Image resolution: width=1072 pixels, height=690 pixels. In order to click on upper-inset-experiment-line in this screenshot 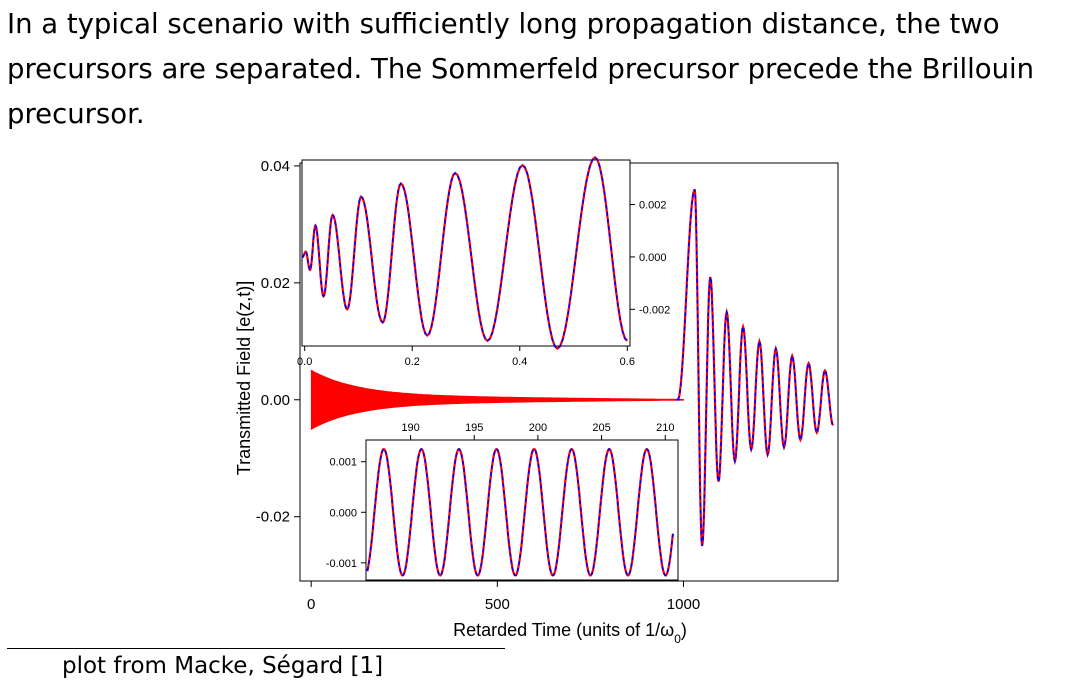, I will do `click(465, 253)`.